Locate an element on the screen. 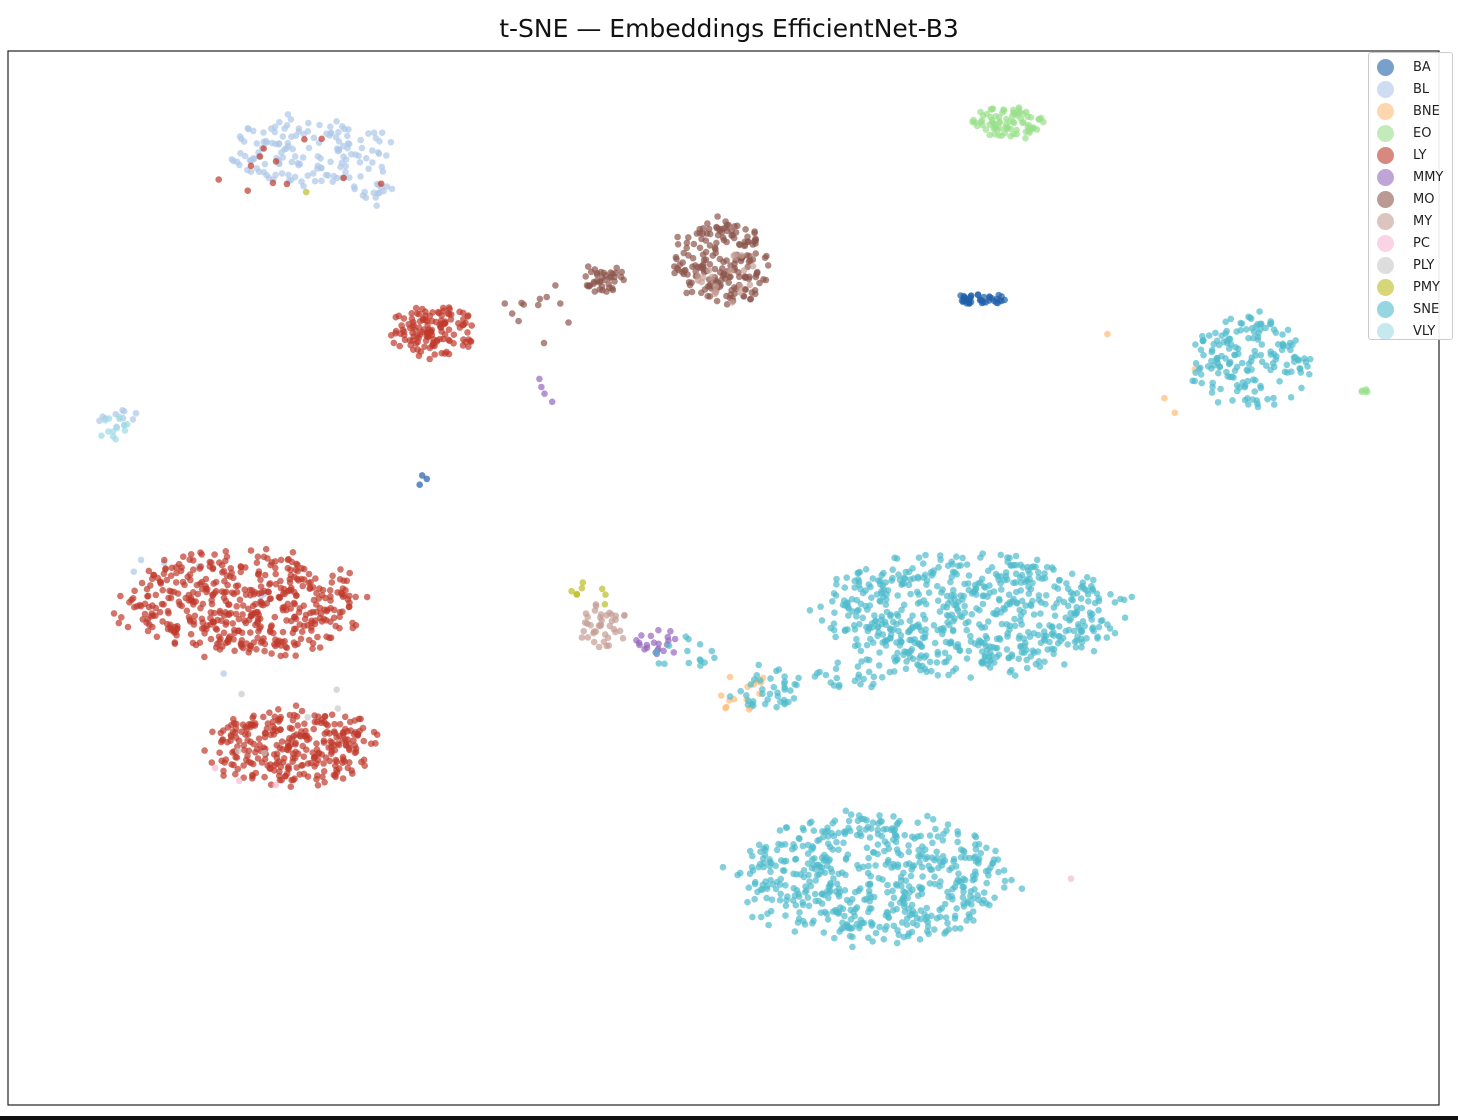 Image resolution: width=1458 pixels, height=1120 pixels. legend-marker is located at coordinates (1385, 287).